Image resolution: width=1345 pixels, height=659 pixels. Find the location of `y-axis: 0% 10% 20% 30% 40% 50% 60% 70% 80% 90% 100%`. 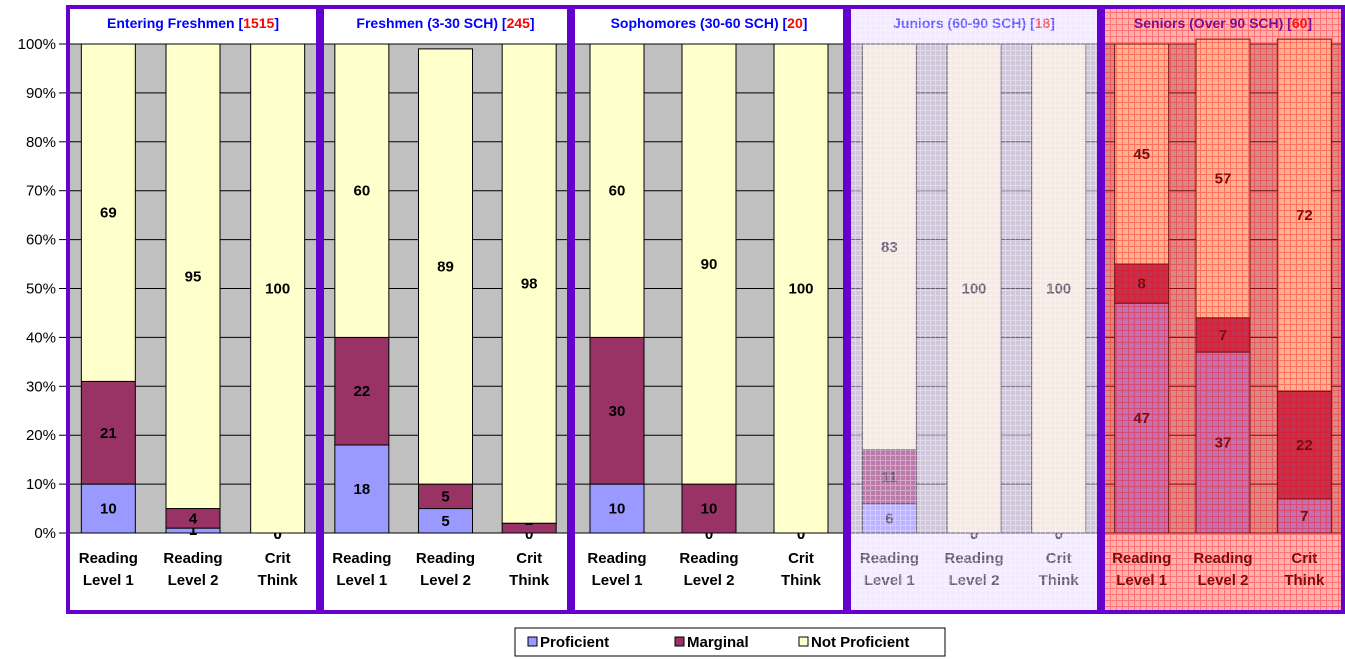

y-axis: 0% 10% 20% 30% 40% 50% 60% 70% 80% 90% 100% is located at coordinates (42, 289).